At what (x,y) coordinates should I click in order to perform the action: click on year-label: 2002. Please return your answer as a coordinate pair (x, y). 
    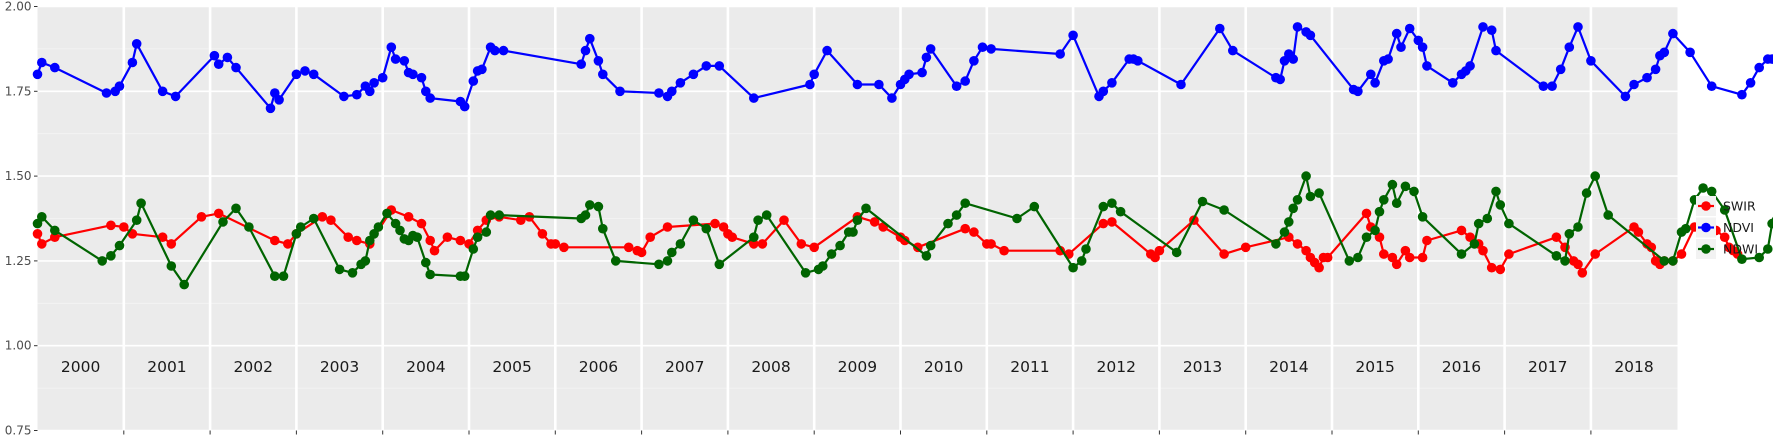
    Looking at the image, I should click on (253, 367).